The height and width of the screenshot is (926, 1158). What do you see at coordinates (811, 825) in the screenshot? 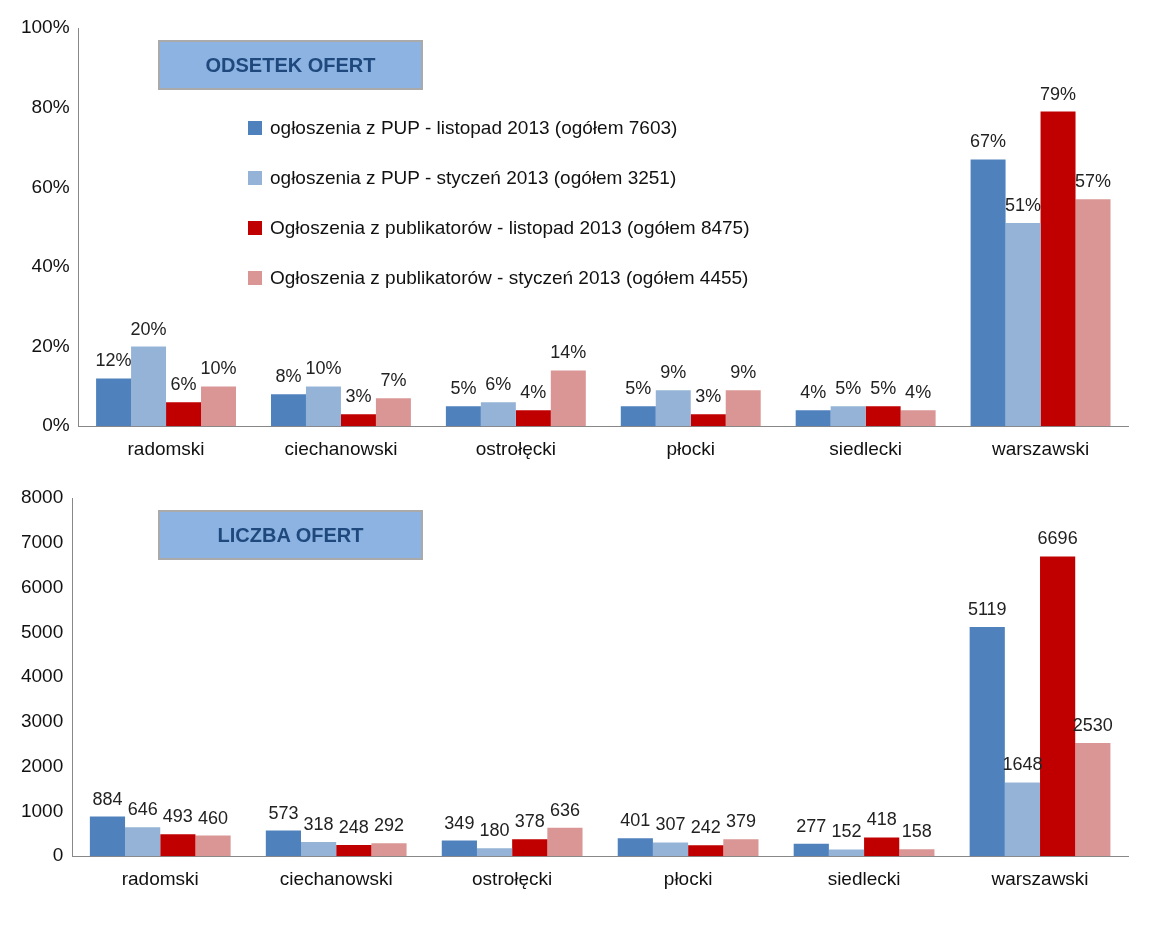
I see `data-label: 277` at bounding box center [811, 825].